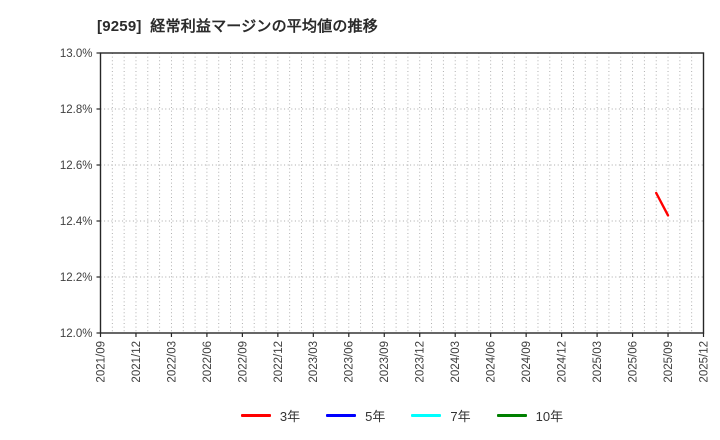 This screenshot has width=720, height=440. Describe the element at coordinates (511, 415) in the screenshot. I see `legend-line-swatch-10y` at that location.